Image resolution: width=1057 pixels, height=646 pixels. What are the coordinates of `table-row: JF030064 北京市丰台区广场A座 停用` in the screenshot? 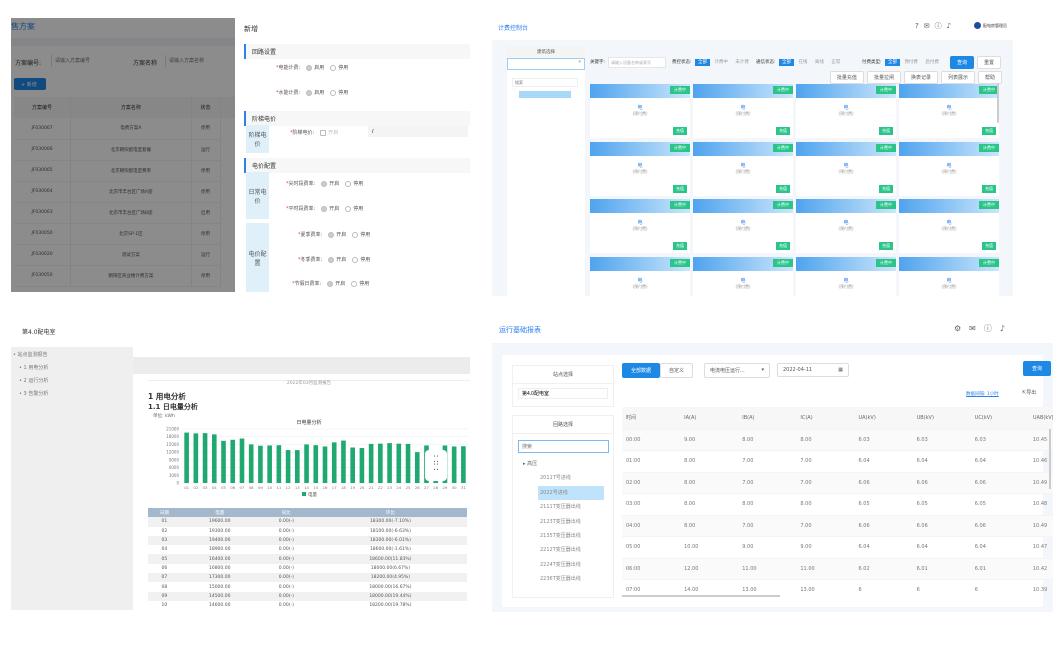 It's located at (124, 192).